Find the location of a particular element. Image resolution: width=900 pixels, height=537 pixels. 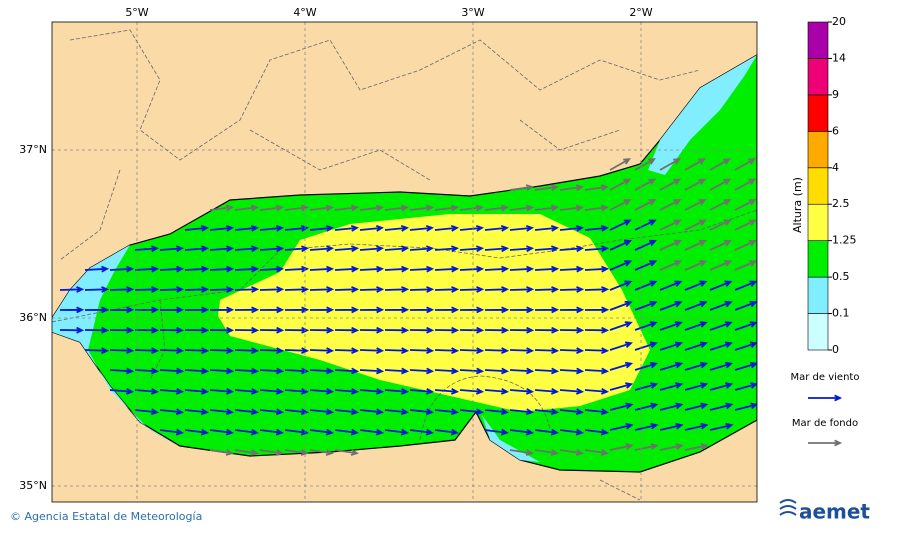

credit: © Agencia Estatal de Meteorología is located at coordinates (106, 516).